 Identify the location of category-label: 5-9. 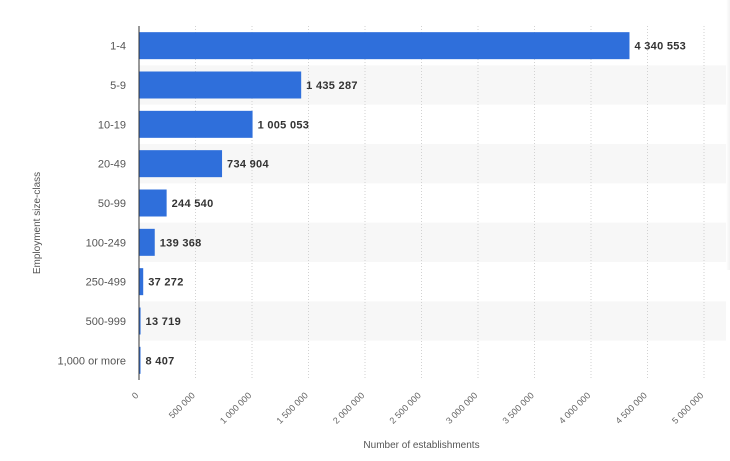
(118, 86).